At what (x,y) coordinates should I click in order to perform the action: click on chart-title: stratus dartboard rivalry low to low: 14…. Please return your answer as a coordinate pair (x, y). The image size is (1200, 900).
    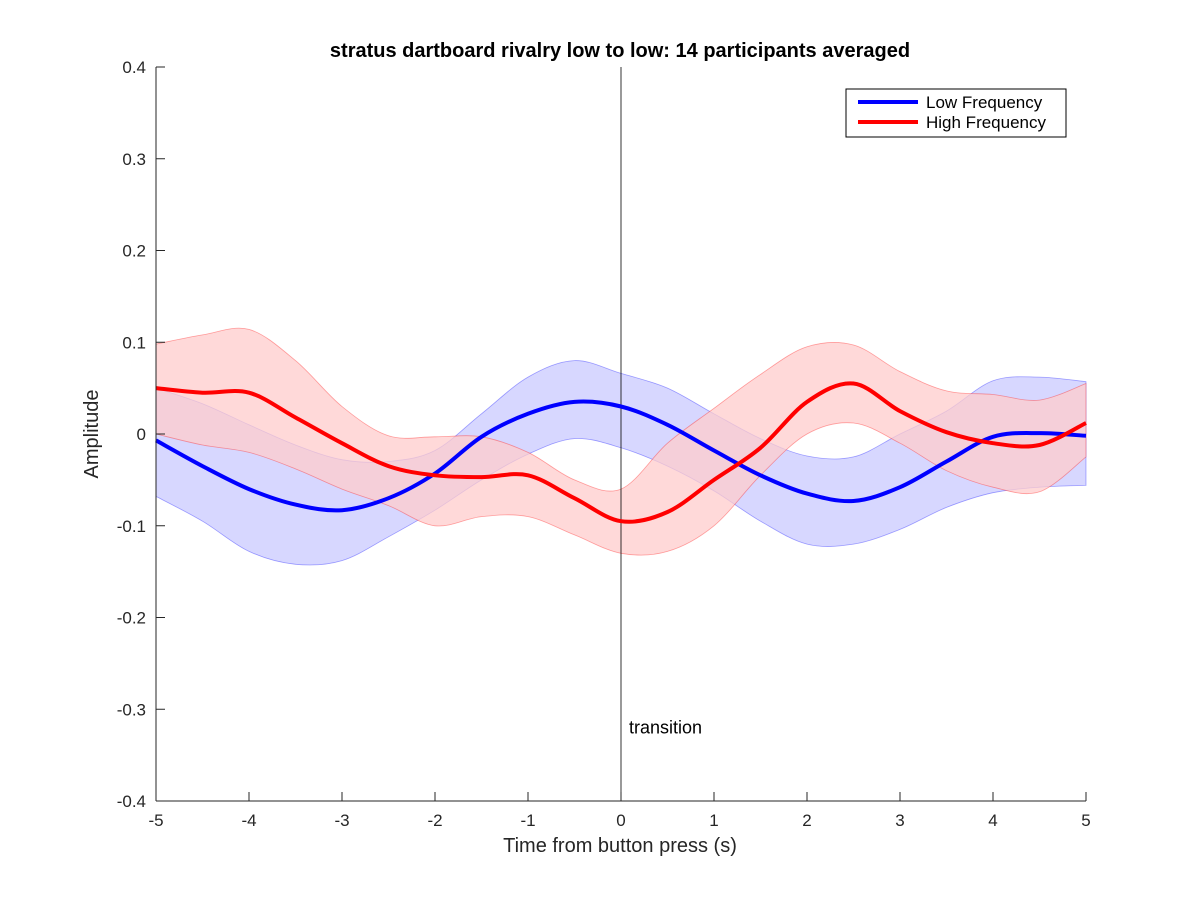
    Looking at the image, I should click on (620, 51).